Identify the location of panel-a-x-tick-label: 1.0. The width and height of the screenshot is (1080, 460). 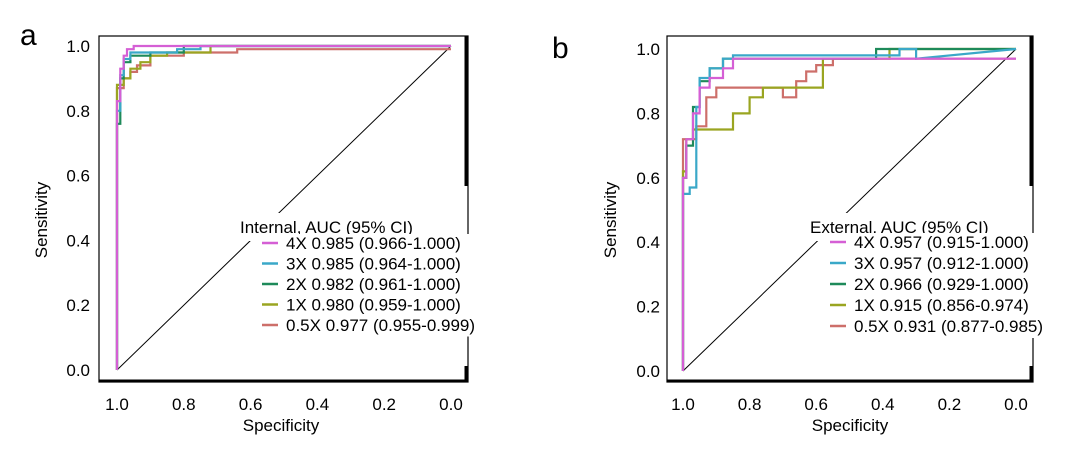
(117, 404).